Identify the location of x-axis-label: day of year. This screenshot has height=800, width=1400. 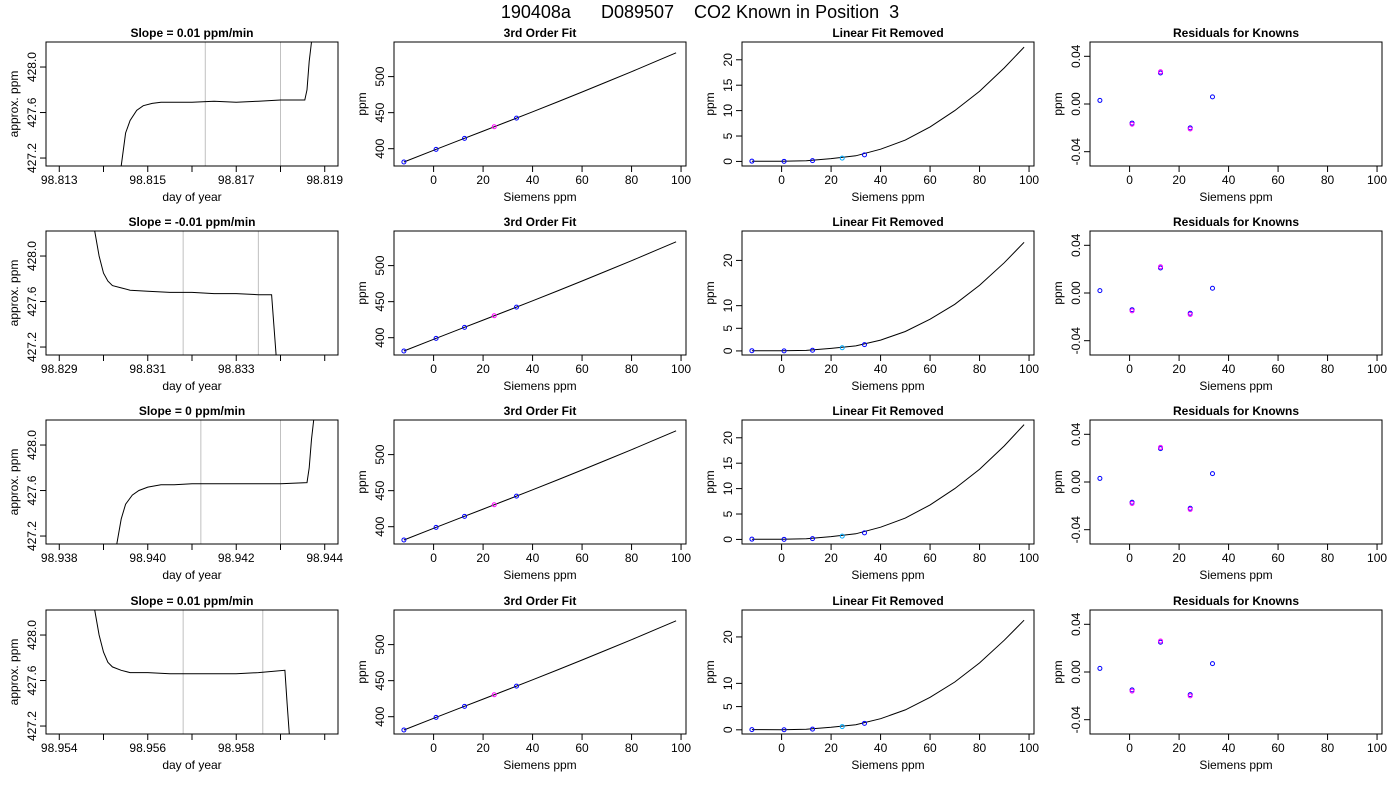
(191, 386).